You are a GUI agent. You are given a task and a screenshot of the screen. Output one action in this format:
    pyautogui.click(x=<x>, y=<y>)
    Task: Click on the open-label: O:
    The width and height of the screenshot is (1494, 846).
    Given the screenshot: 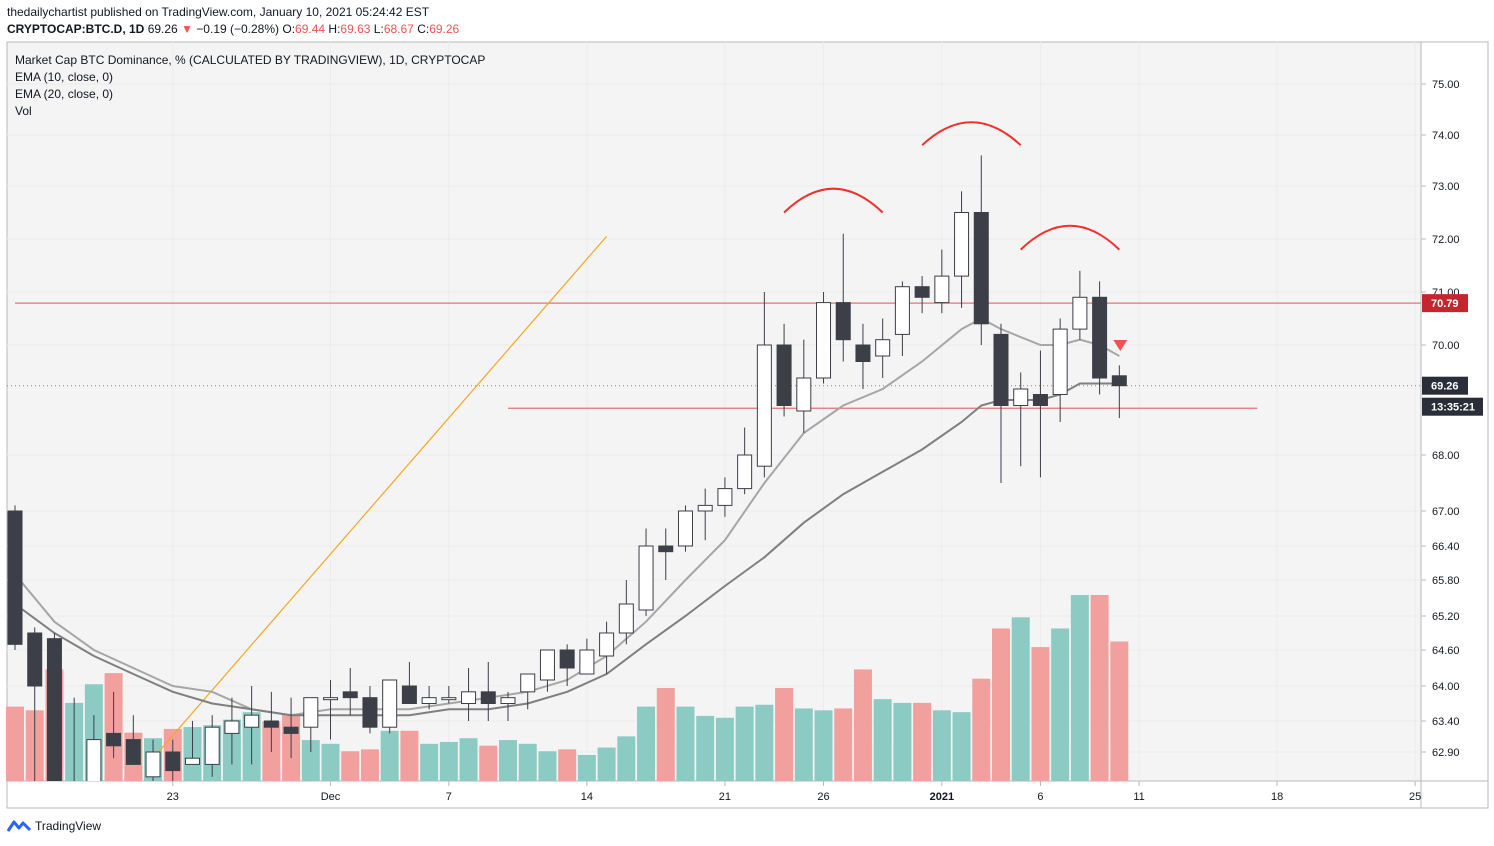 What is the action you would take?
    pyautogui.click(x=289, y=29)
    